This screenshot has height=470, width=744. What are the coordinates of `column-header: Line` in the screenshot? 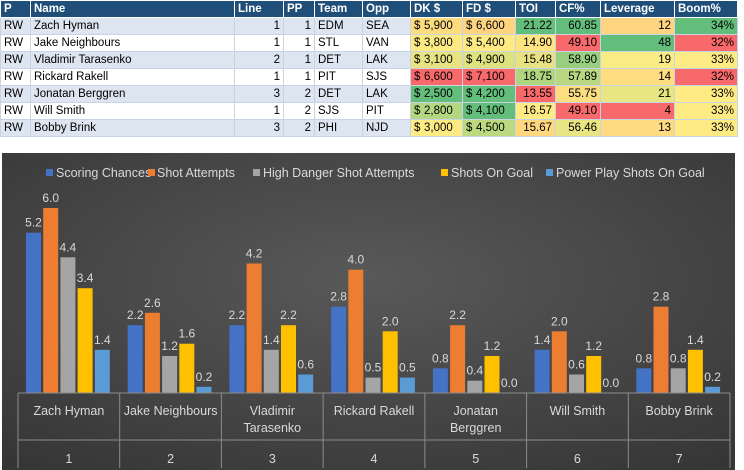 It's located at (259, 9).